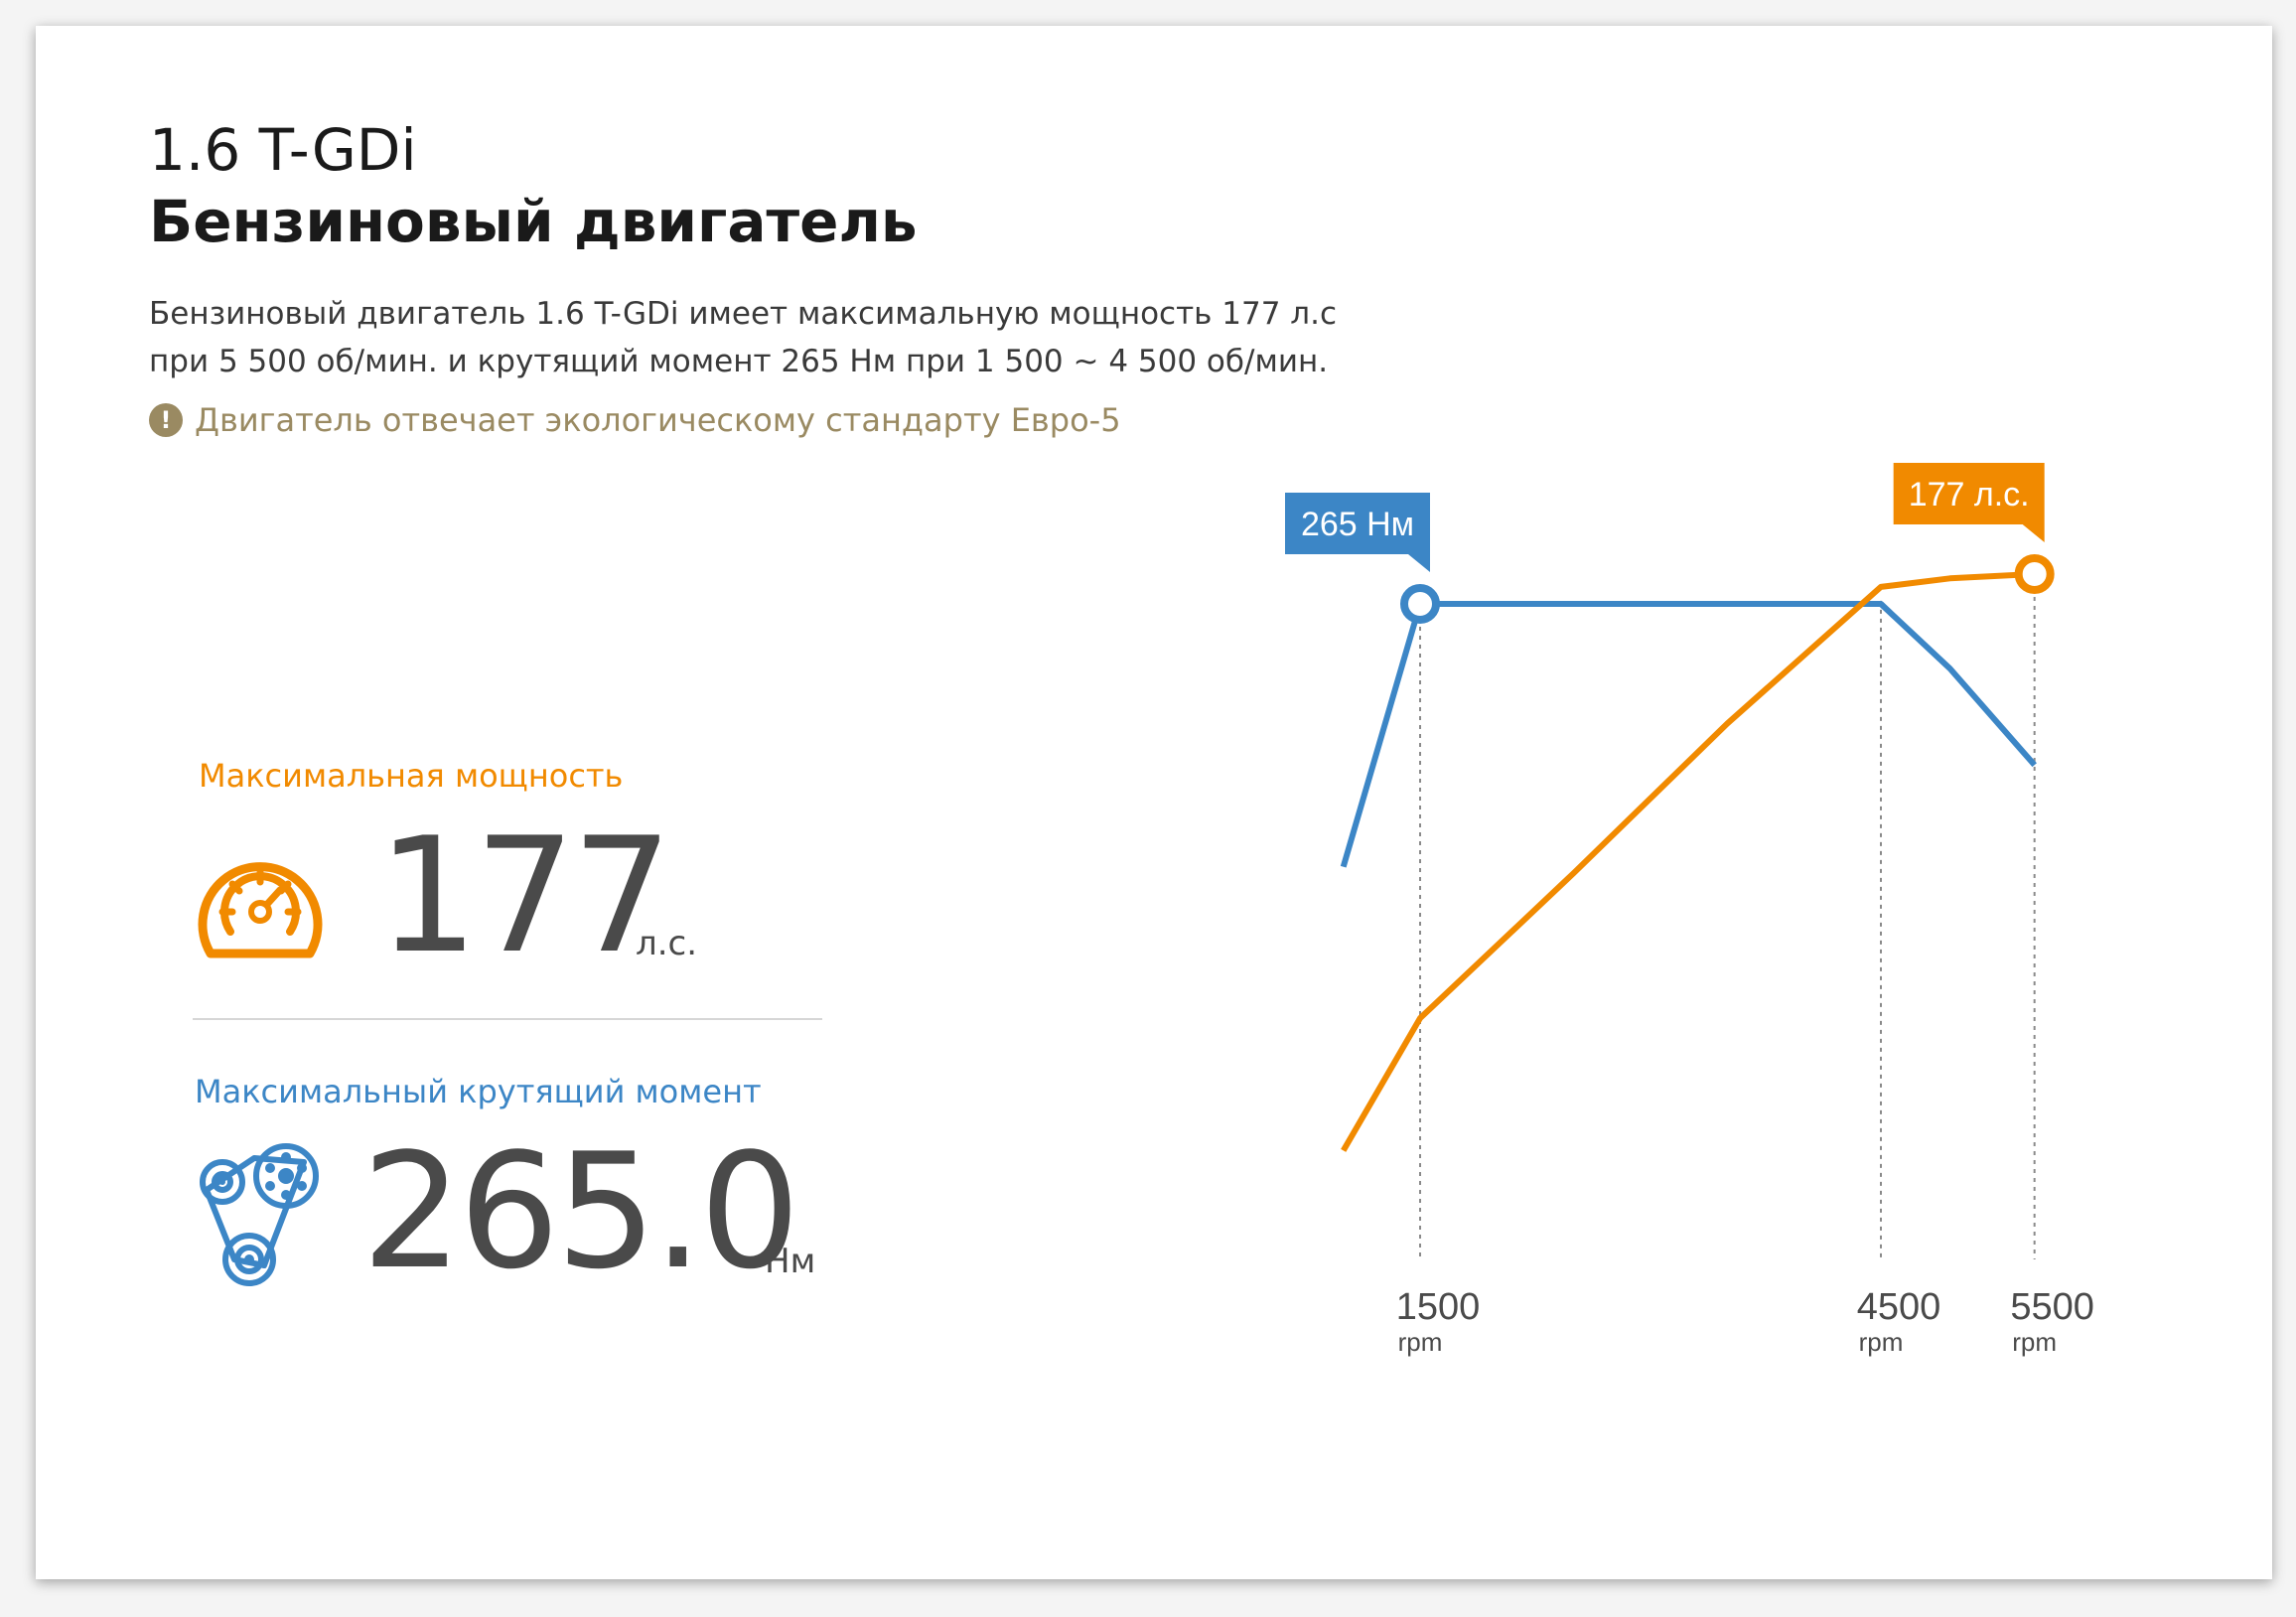 The image size is (2296, 1617). I want to click on max-torque-value: 265.0, so click(580, 1211).